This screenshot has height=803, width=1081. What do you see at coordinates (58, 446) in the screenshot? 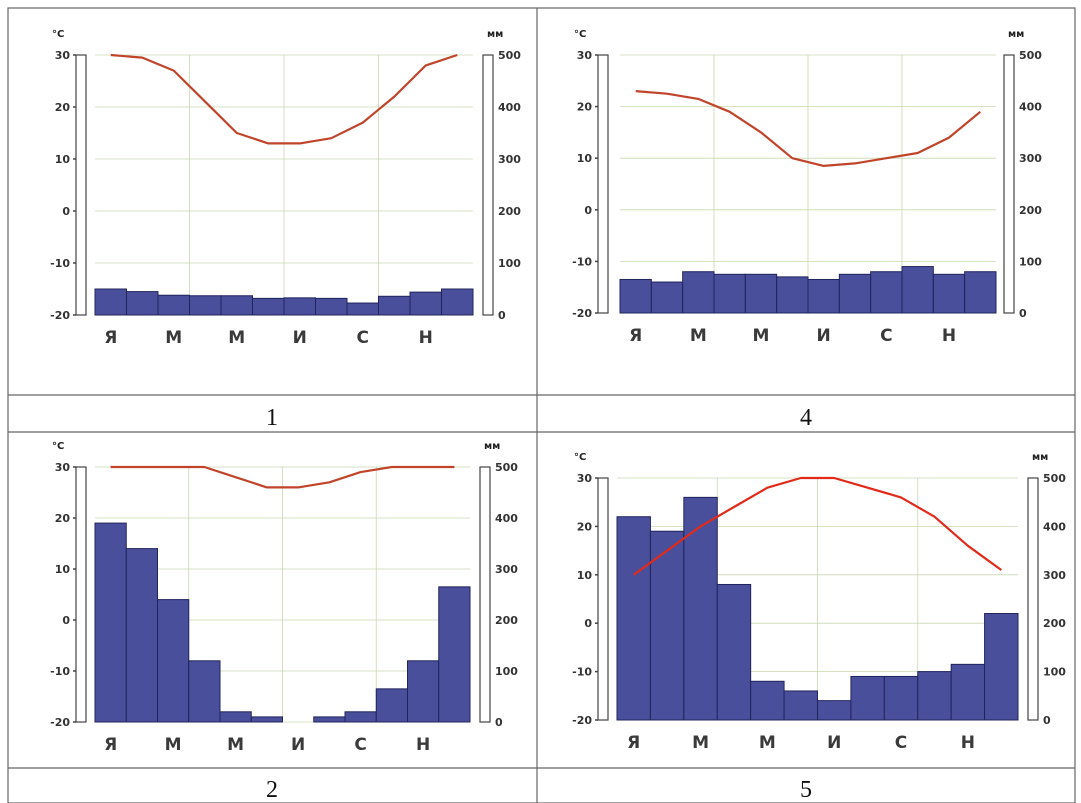
I see `temp-unit-label: °C` at bounding box center [58, 446].